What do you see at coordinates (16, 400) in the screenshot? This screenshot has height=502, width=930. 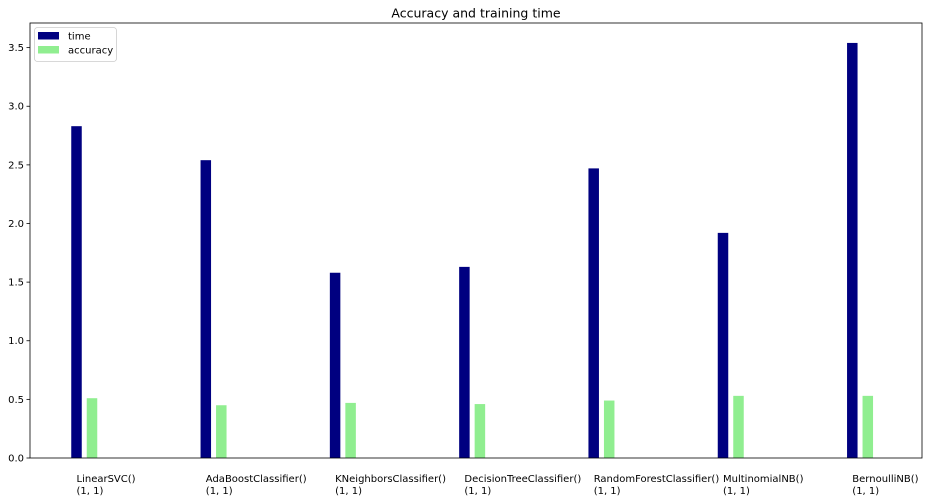 I see `y-tick-label: 0.5` at bounding box center [16, 400].